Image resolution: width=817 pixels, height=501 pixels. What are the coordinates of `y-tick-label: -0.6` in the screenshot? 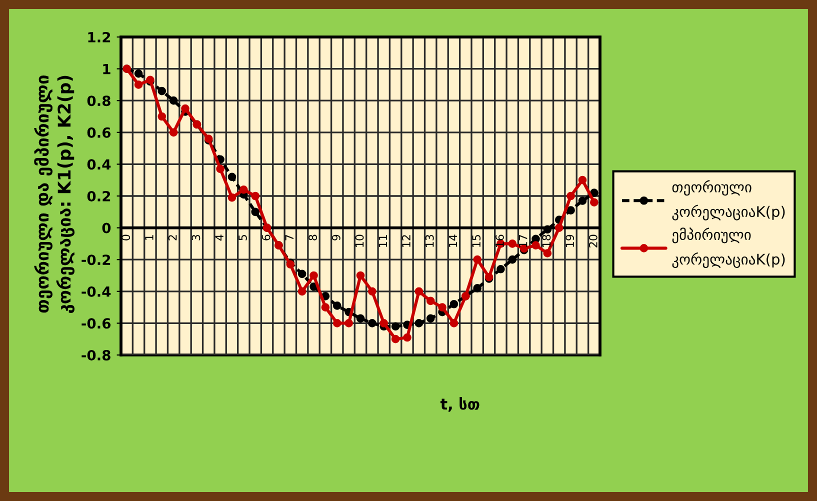 It's located at (96, 323).